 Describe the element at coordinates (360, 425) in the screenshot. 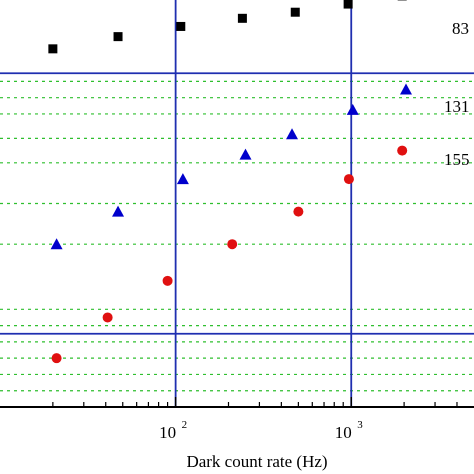

I see `x-tick-exponent: 3` at that location.